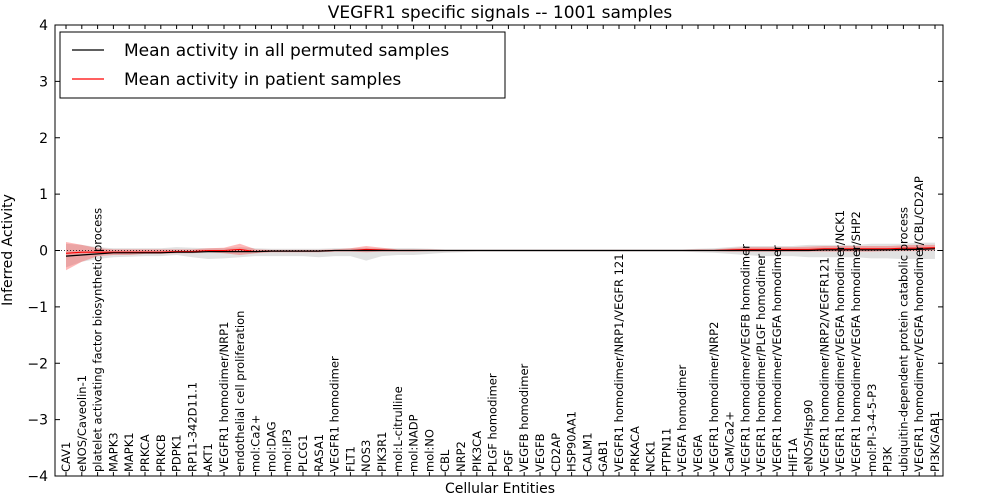  I want to click on category-label: PLGF homodimer, so click(493, 422).